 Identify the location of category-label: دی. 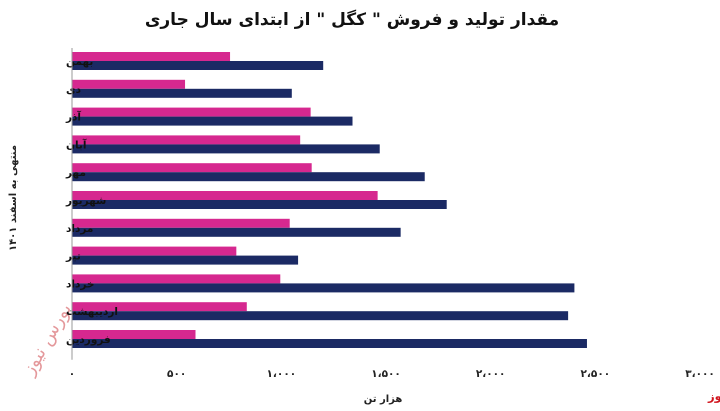
(74, 90).